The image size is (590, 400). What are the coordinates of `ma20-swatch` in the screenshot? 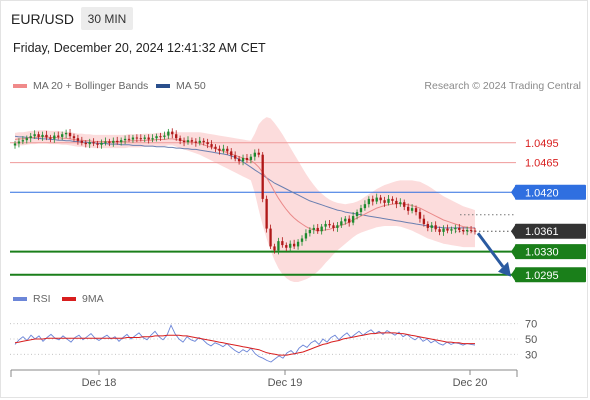 It's located at (20, 86).